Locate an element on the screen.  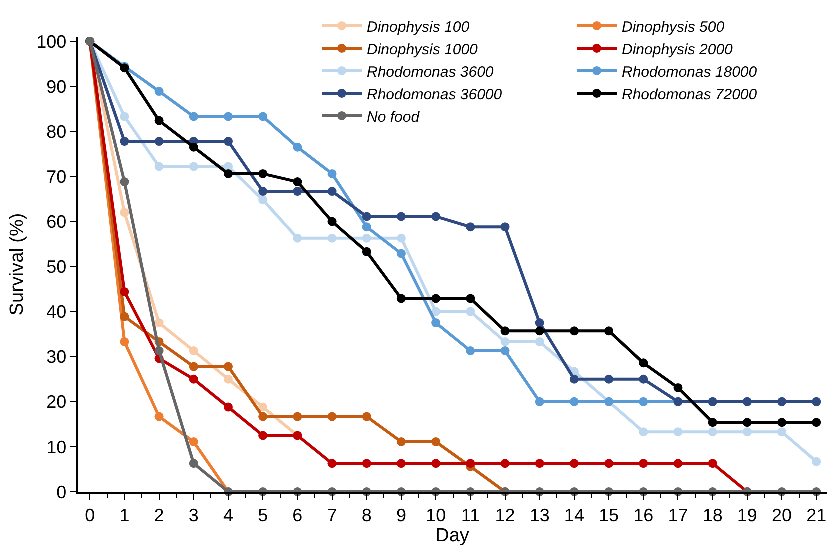
legend-label: Dinophysis 2000 is located at coordinates (678, 49).